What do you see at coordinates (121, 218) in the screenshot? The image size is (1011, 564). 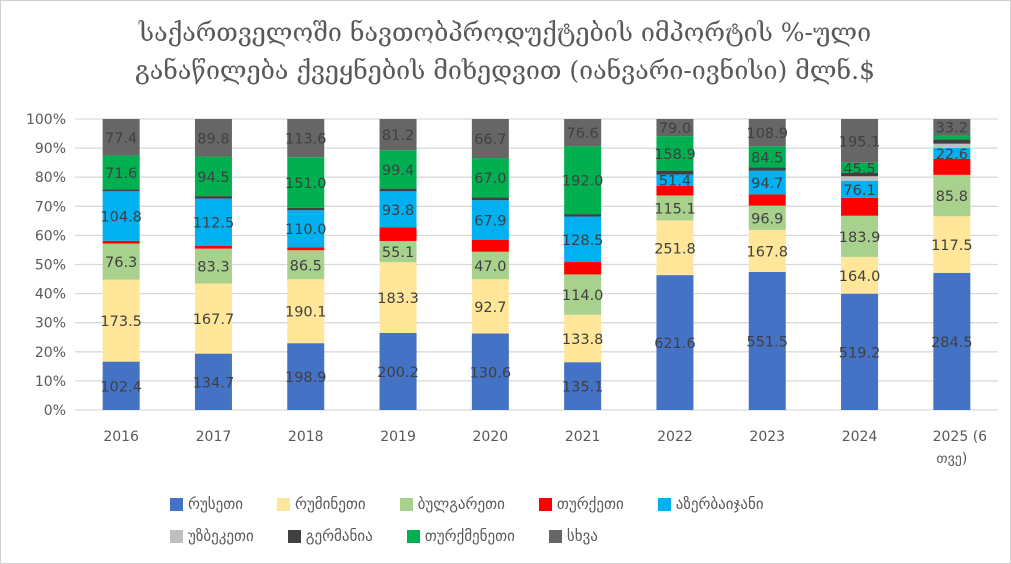 I see `data-label: 104.8` at bounding box center [121, 218].